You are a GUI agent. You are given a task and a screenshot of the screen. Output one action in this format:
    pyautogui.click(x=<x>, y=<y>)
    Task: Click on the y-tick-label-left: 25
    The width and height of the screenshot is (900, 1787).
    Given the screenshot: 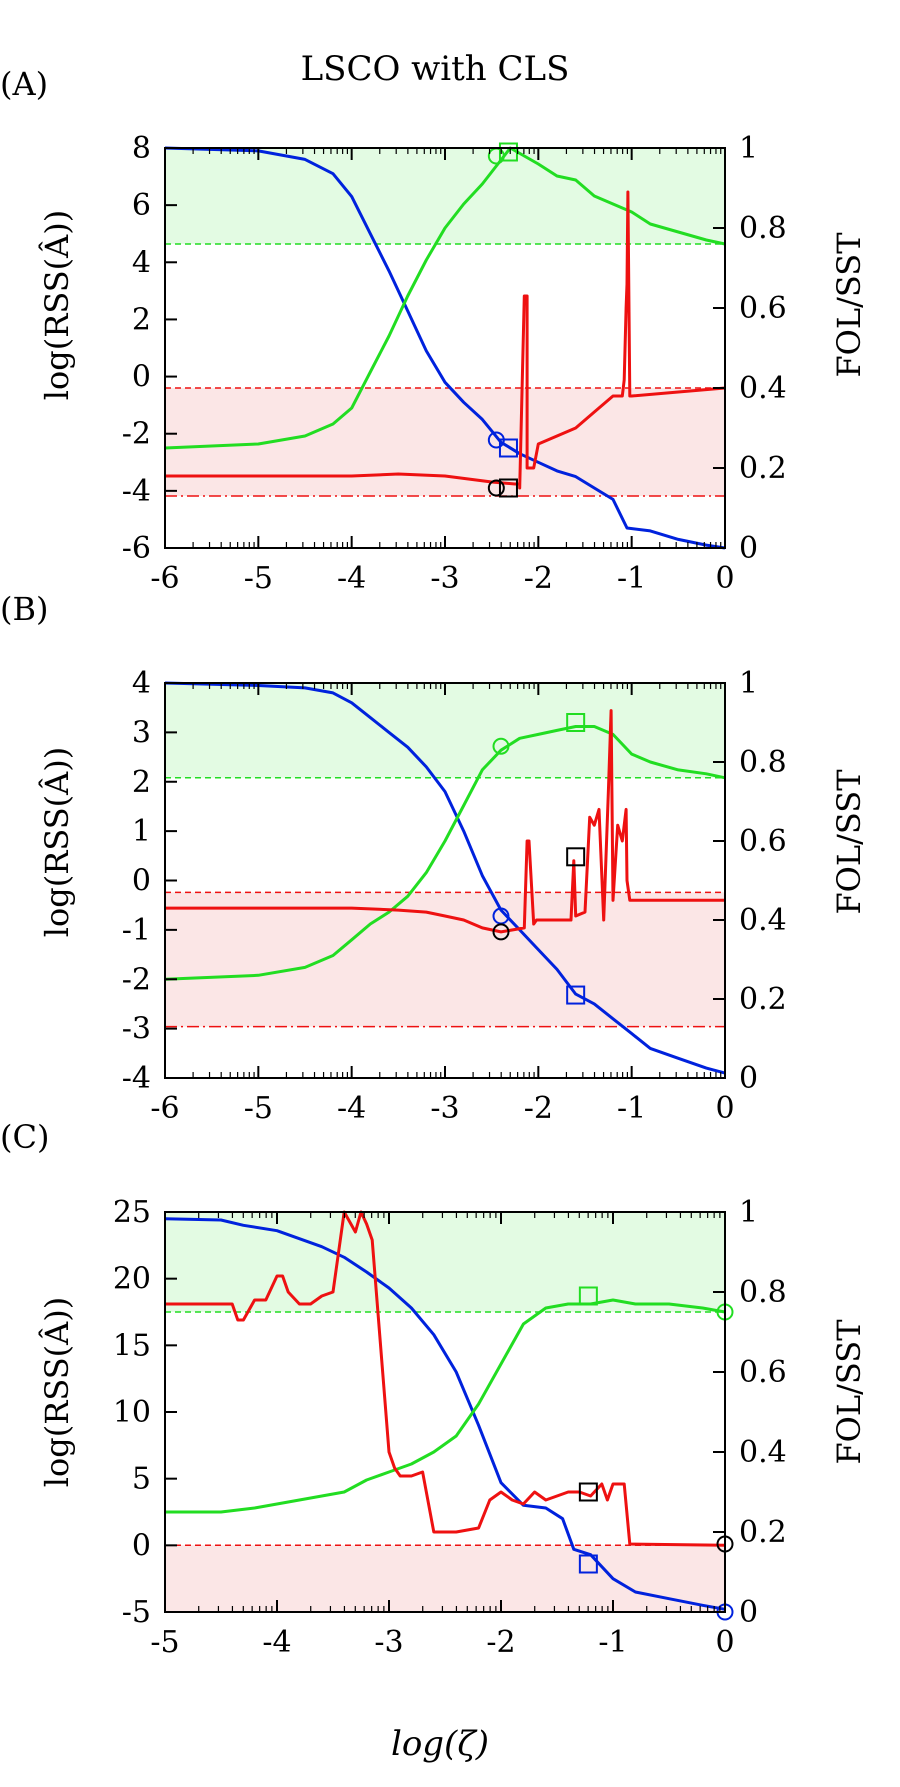 What is the action you would take?
    pyautogui.click(x=132, y=1212)
    